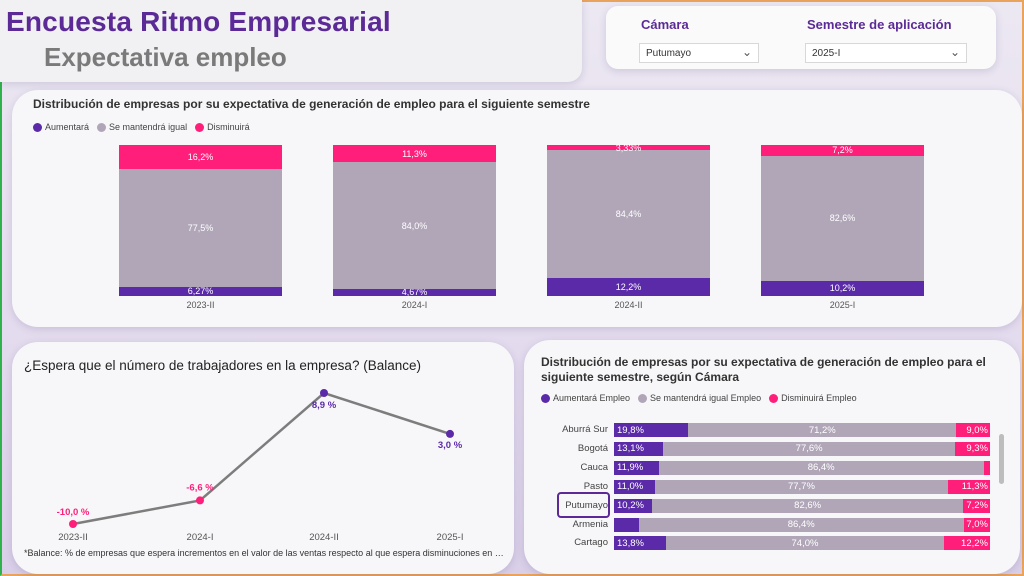 This screenshot has height=576, width=1024. Describe the element at coordinates (200, 487) in the screenshot. I see `balance-data-label: -6,6 %` at that location.